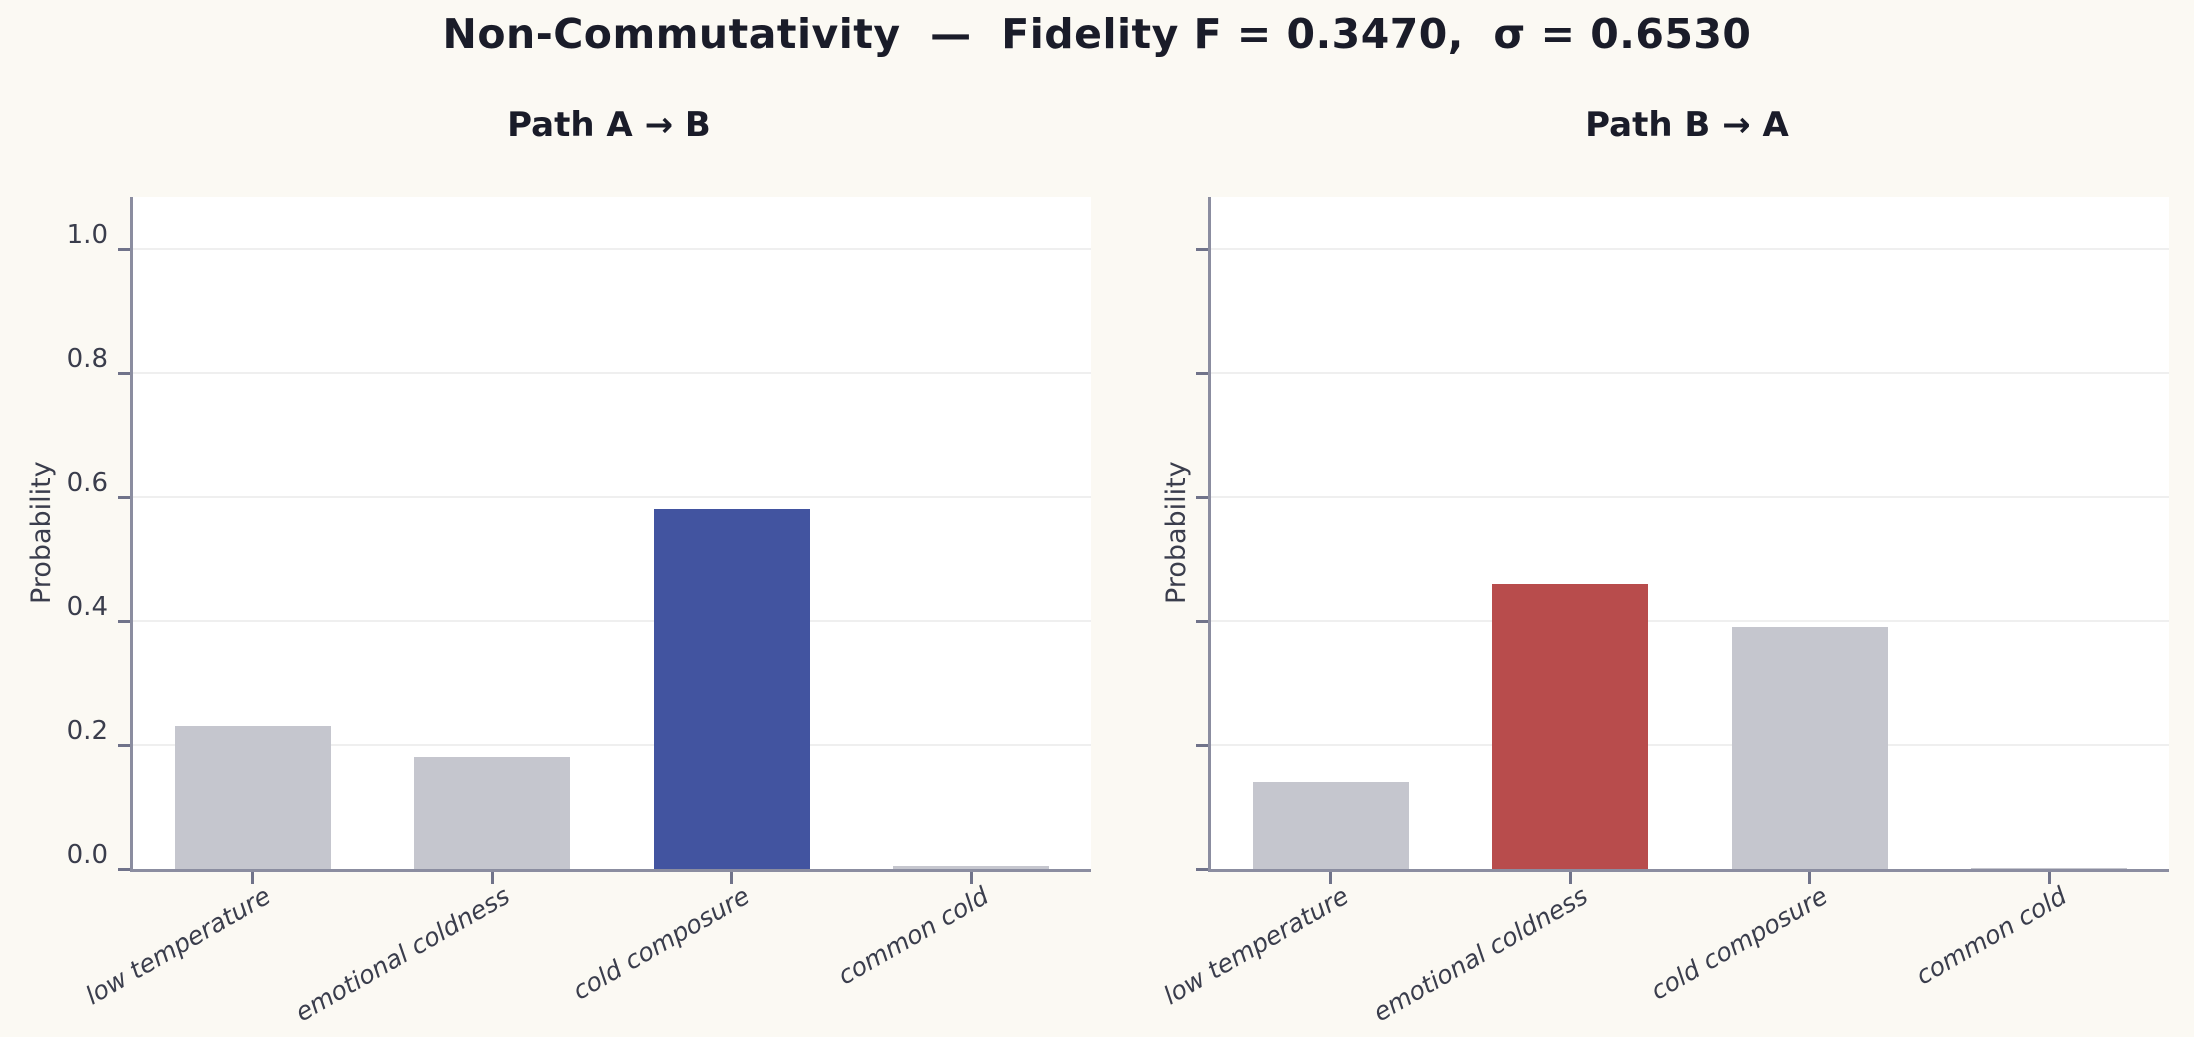  I want to click on y-axis-label-right: Probability, so click(1176, 533).